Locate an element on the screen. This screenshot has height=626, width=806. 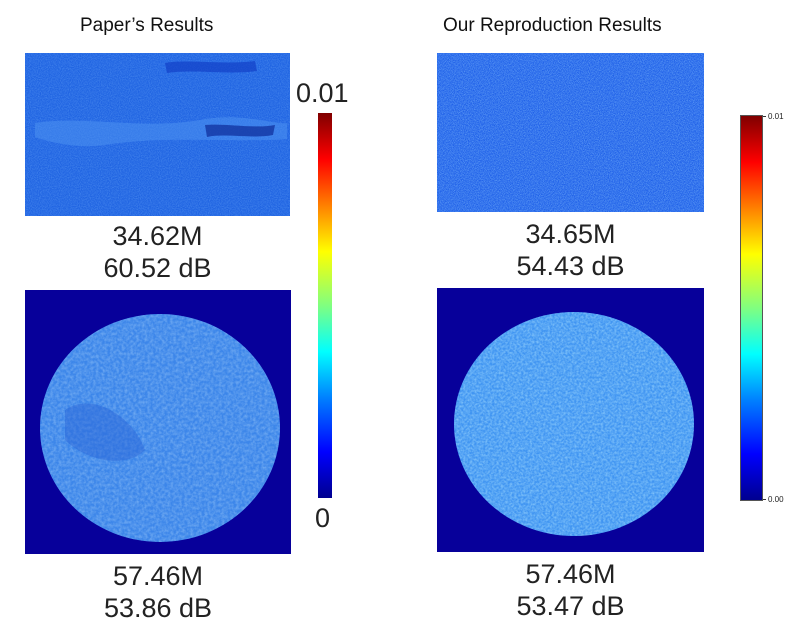
repro-bottom-params: 57.46M is located at coordinates (570, 574).